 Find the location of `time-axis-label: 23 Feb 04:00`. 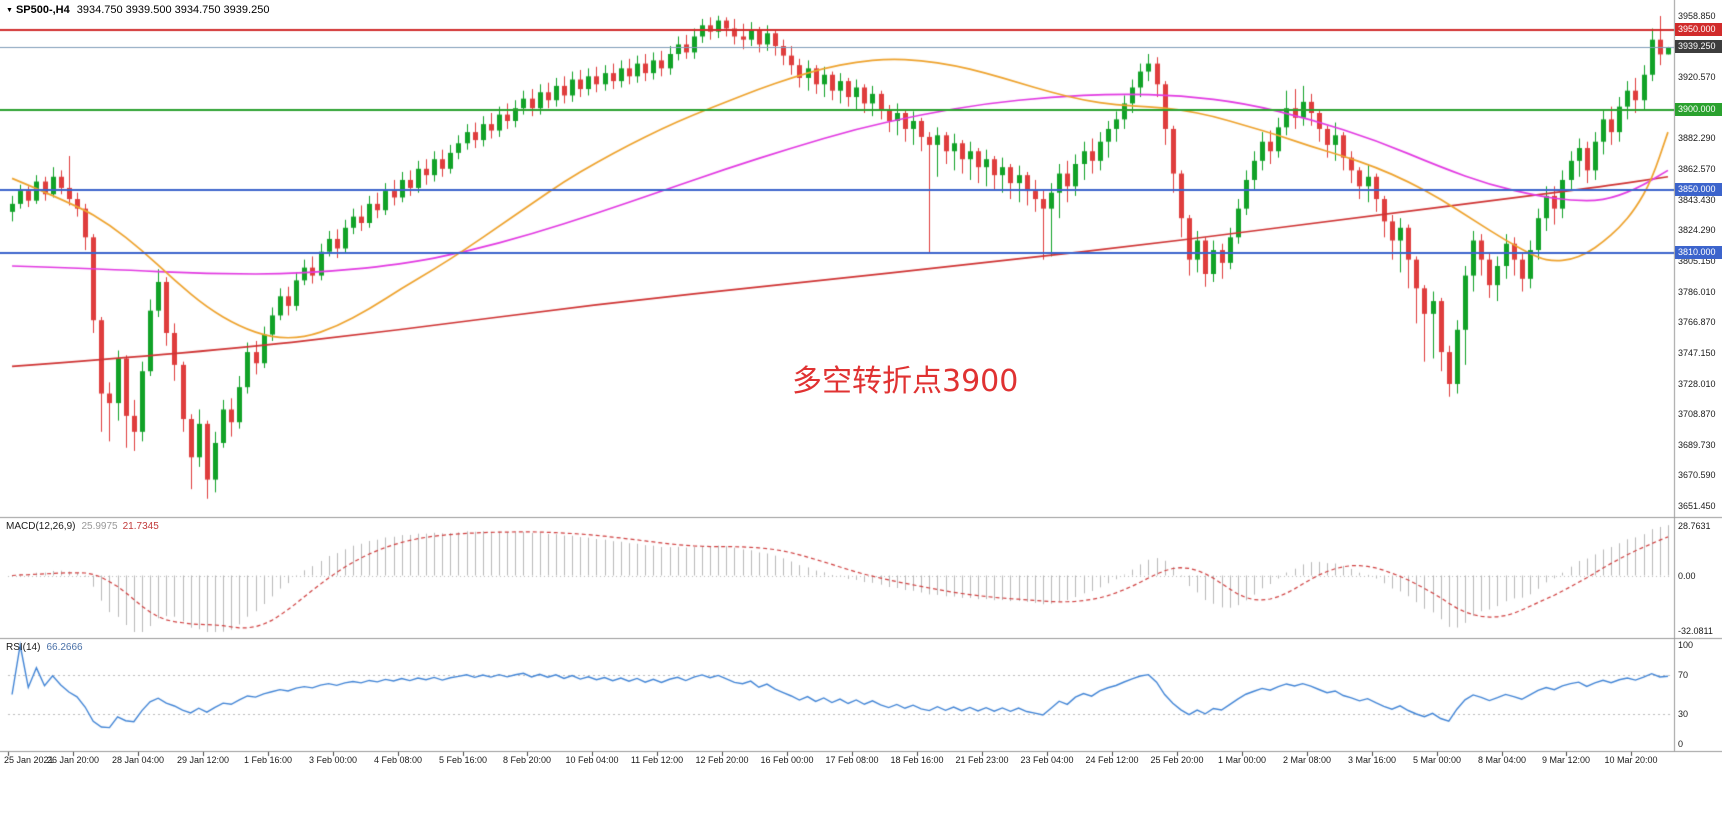

time-axis-label: 23 Feb 04:00 is located at coordinates (1047, 760).